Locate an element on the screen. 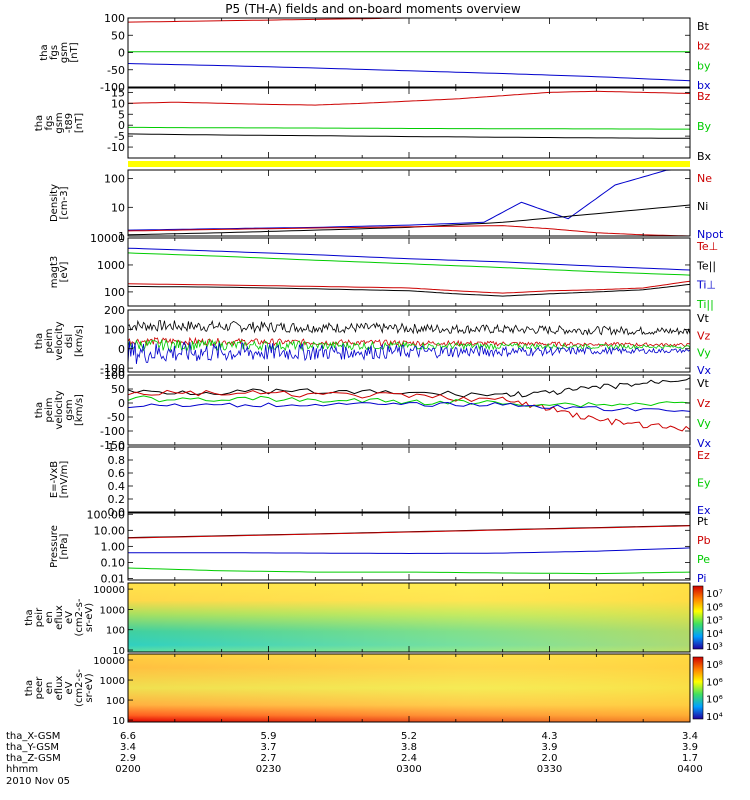 The width and height of the screenshot is (750, 800). y-axis-label: (cm2-s- is located at coordinates (79, 688).